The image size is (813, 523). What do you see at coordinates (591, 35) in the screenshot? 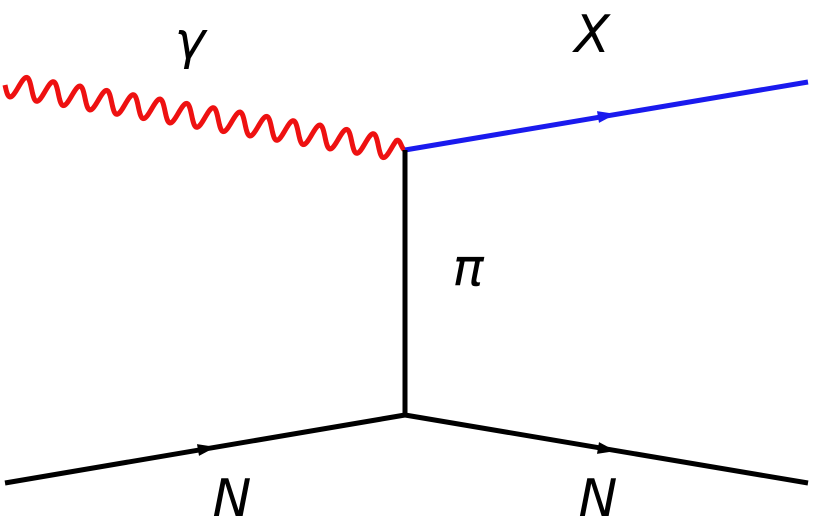
I see `outgoing-label: X` at bounding box center [591, 35].